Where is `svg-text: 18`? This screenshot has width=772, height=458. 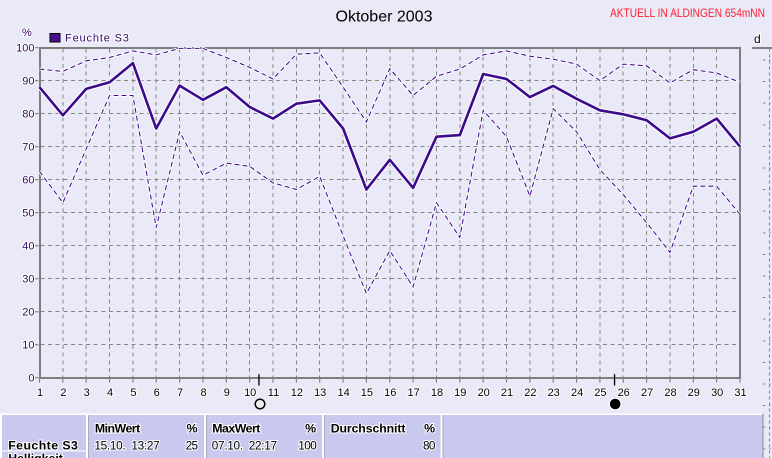
svg-text: 18 is located at coordinates (437, 393).